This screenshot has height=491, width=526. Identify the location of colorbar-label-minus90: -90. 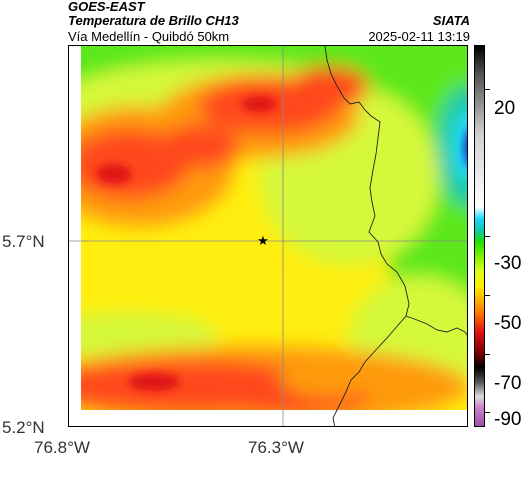
(508, 419).